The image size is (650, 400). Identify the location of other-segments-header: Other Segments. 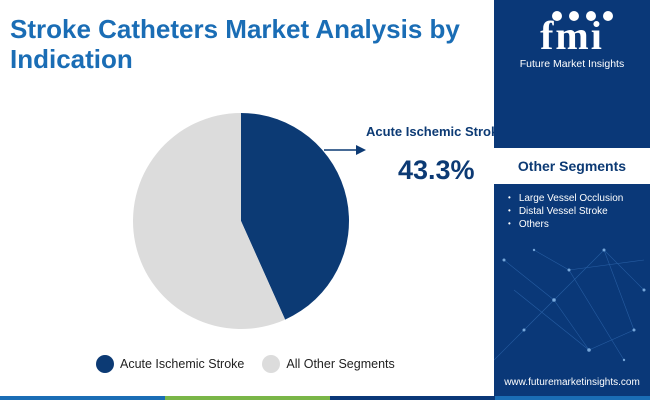
(572, 165).